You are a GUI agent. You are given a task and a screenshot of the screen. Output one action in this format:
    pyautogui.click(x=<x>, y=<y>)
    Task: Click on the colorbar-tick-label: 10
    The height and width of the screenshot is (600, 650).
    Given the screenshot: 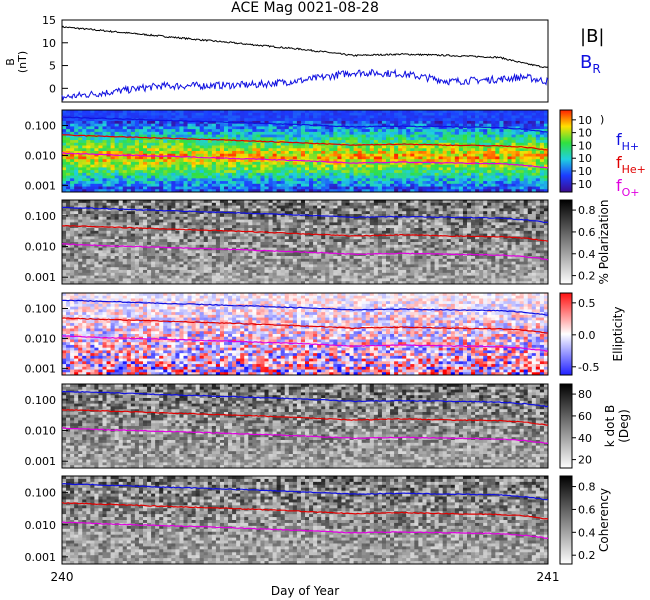 What is the action you would take?
    pyautogui.click(x=585, y=120)
    